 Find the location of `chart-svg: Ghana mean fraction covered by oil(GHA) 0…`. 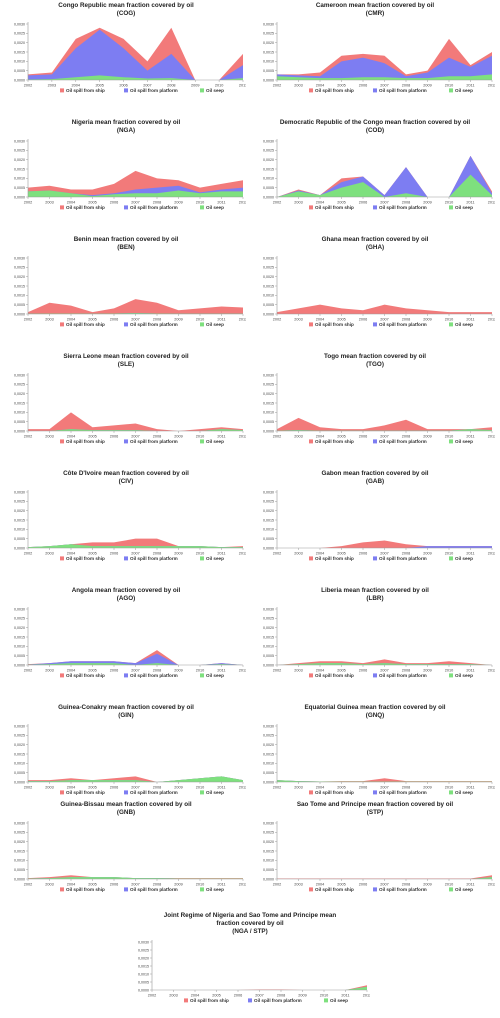

chart-svg: Ghana mean fraction covered by oil(GHA) 0… is located at coordinates (379, 281).